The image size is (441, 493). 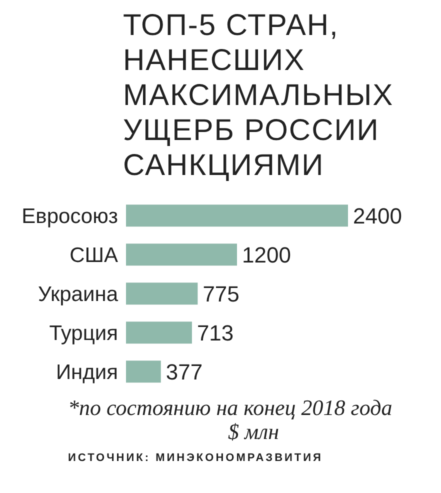 I want to click on text: *по состоянию на конец 2018 года, so click(x=231, y=407).